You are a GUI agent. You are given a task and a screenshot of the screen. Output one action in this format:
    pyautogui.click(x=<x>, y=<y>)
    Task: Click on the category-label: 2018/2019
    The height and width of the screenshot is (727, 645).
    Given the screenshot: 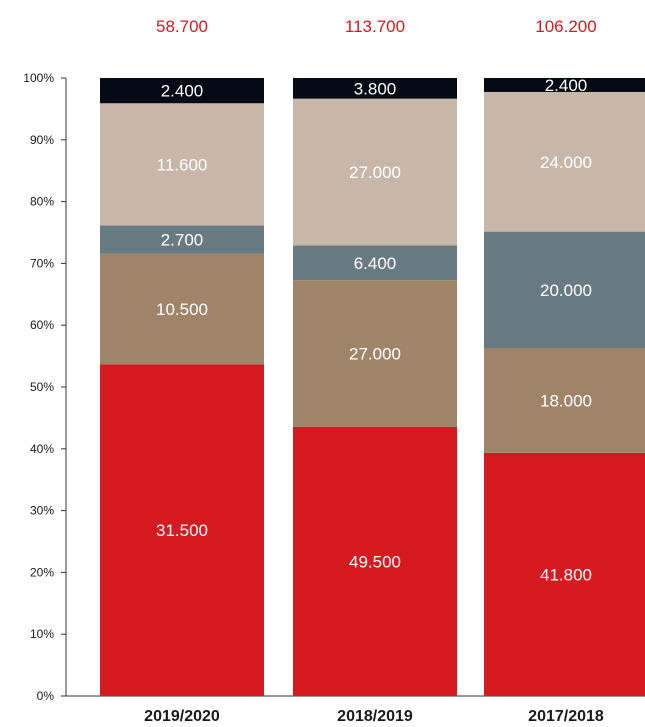 What is the action you would take?
    pyautogui.click(x=375, y=716)
    